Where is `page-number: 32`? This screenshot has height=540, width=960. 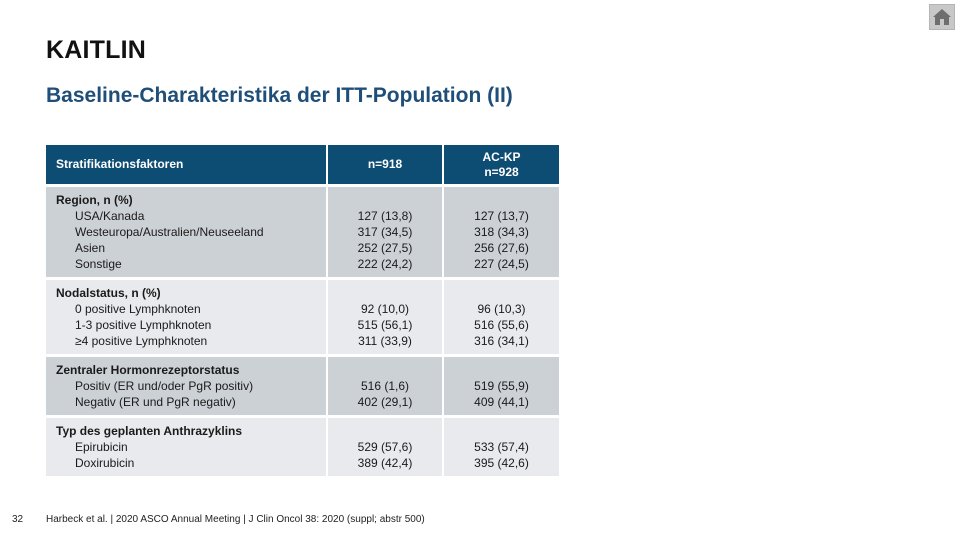
page-number: 32 is located at coordinates (18, 519).